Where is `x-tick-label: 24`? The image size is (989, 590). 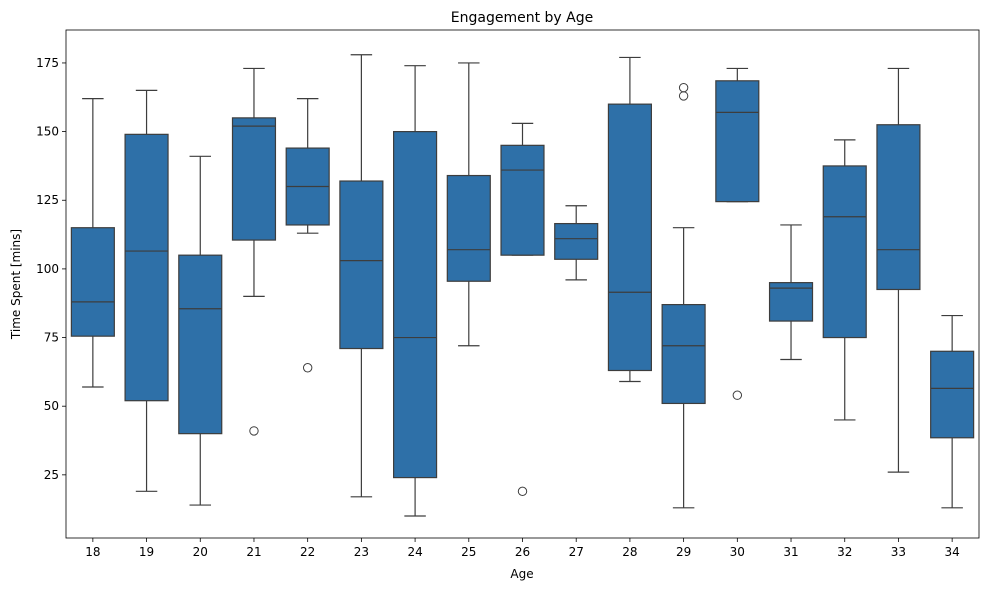 x-tick-label: 24 is located at coordinates (414, 552).